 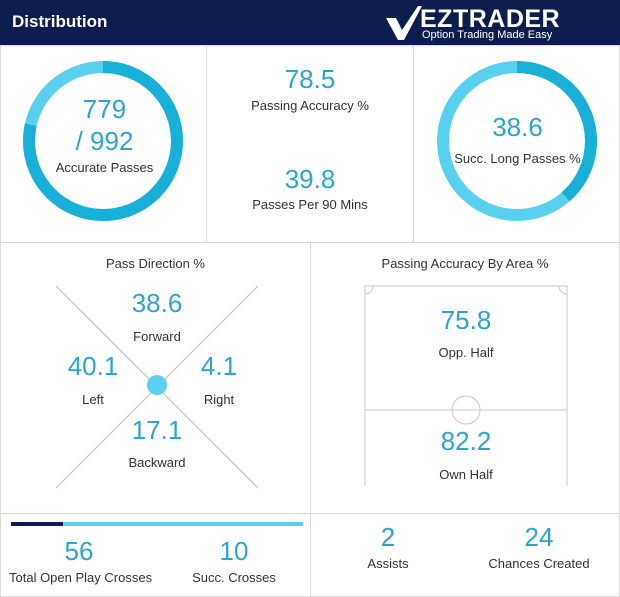 I want to click on check-logo-icon, so click(x=404, y=23).